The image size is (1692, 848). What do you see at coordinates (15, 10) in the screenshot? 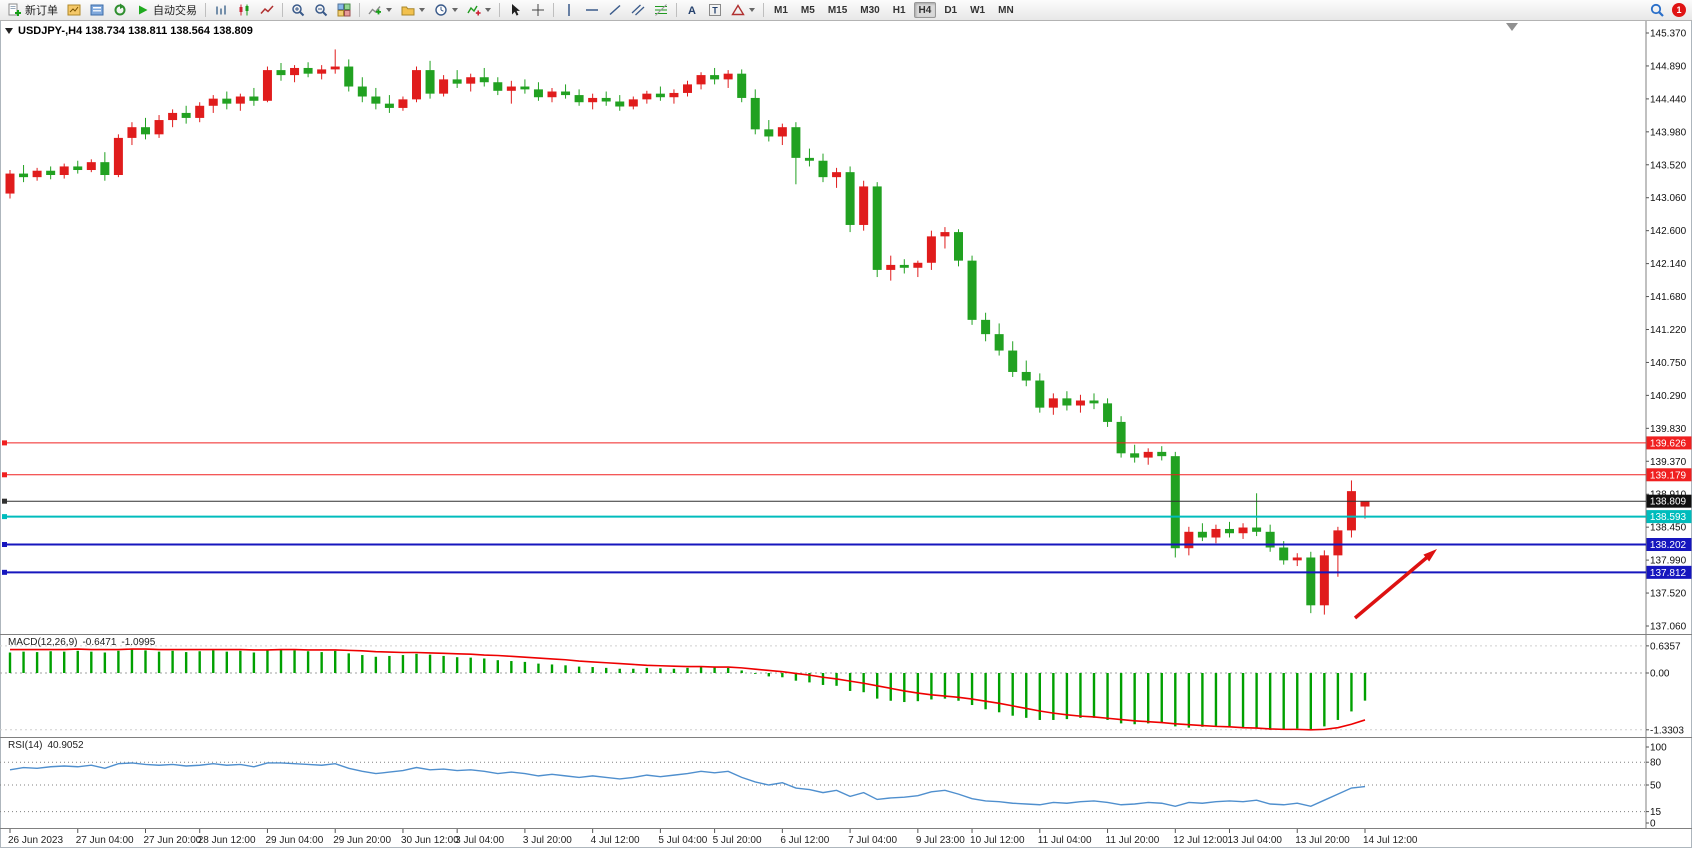
I see `new-order-icon` at bounding box center [15, 10].